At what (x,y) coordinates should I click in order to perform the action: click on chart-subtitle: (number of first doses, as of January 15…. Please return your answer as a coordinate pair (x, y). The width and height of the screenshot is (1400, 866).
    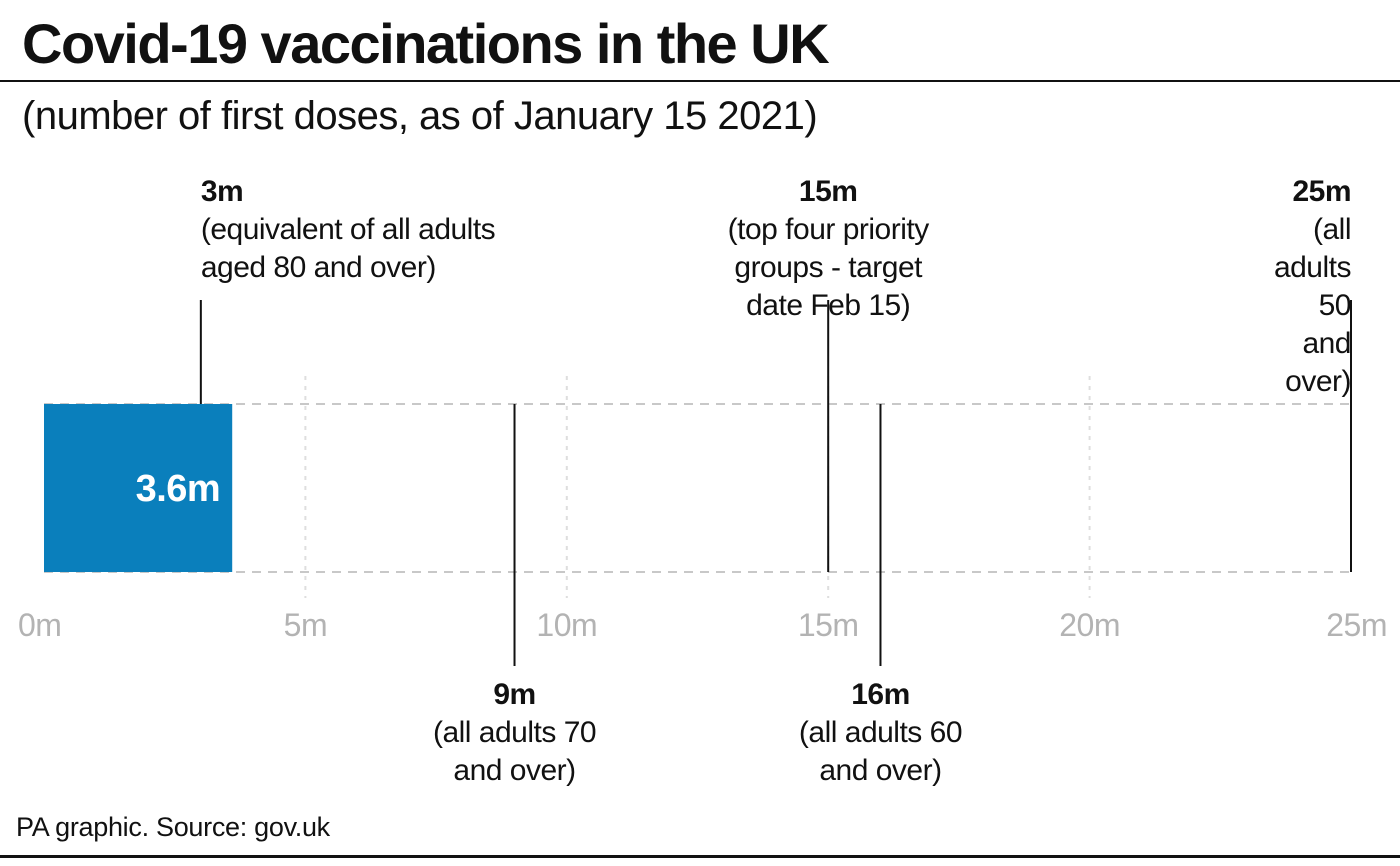
    Looking at the image, I should click on (420, 116).